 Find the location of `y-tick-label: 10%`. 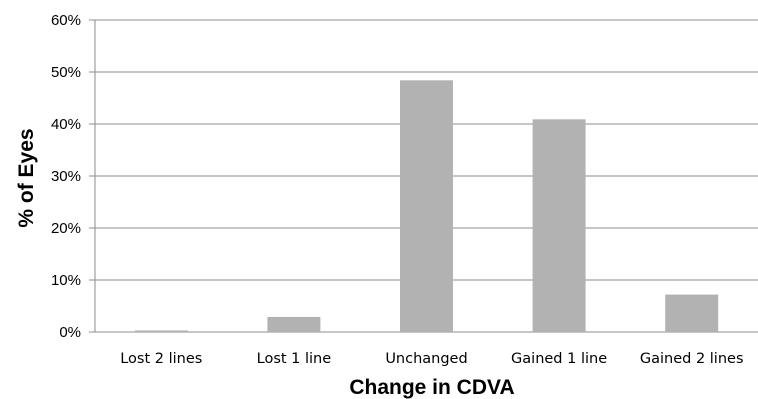

y-tick-label: 10% is located at coordinates (66, 280).